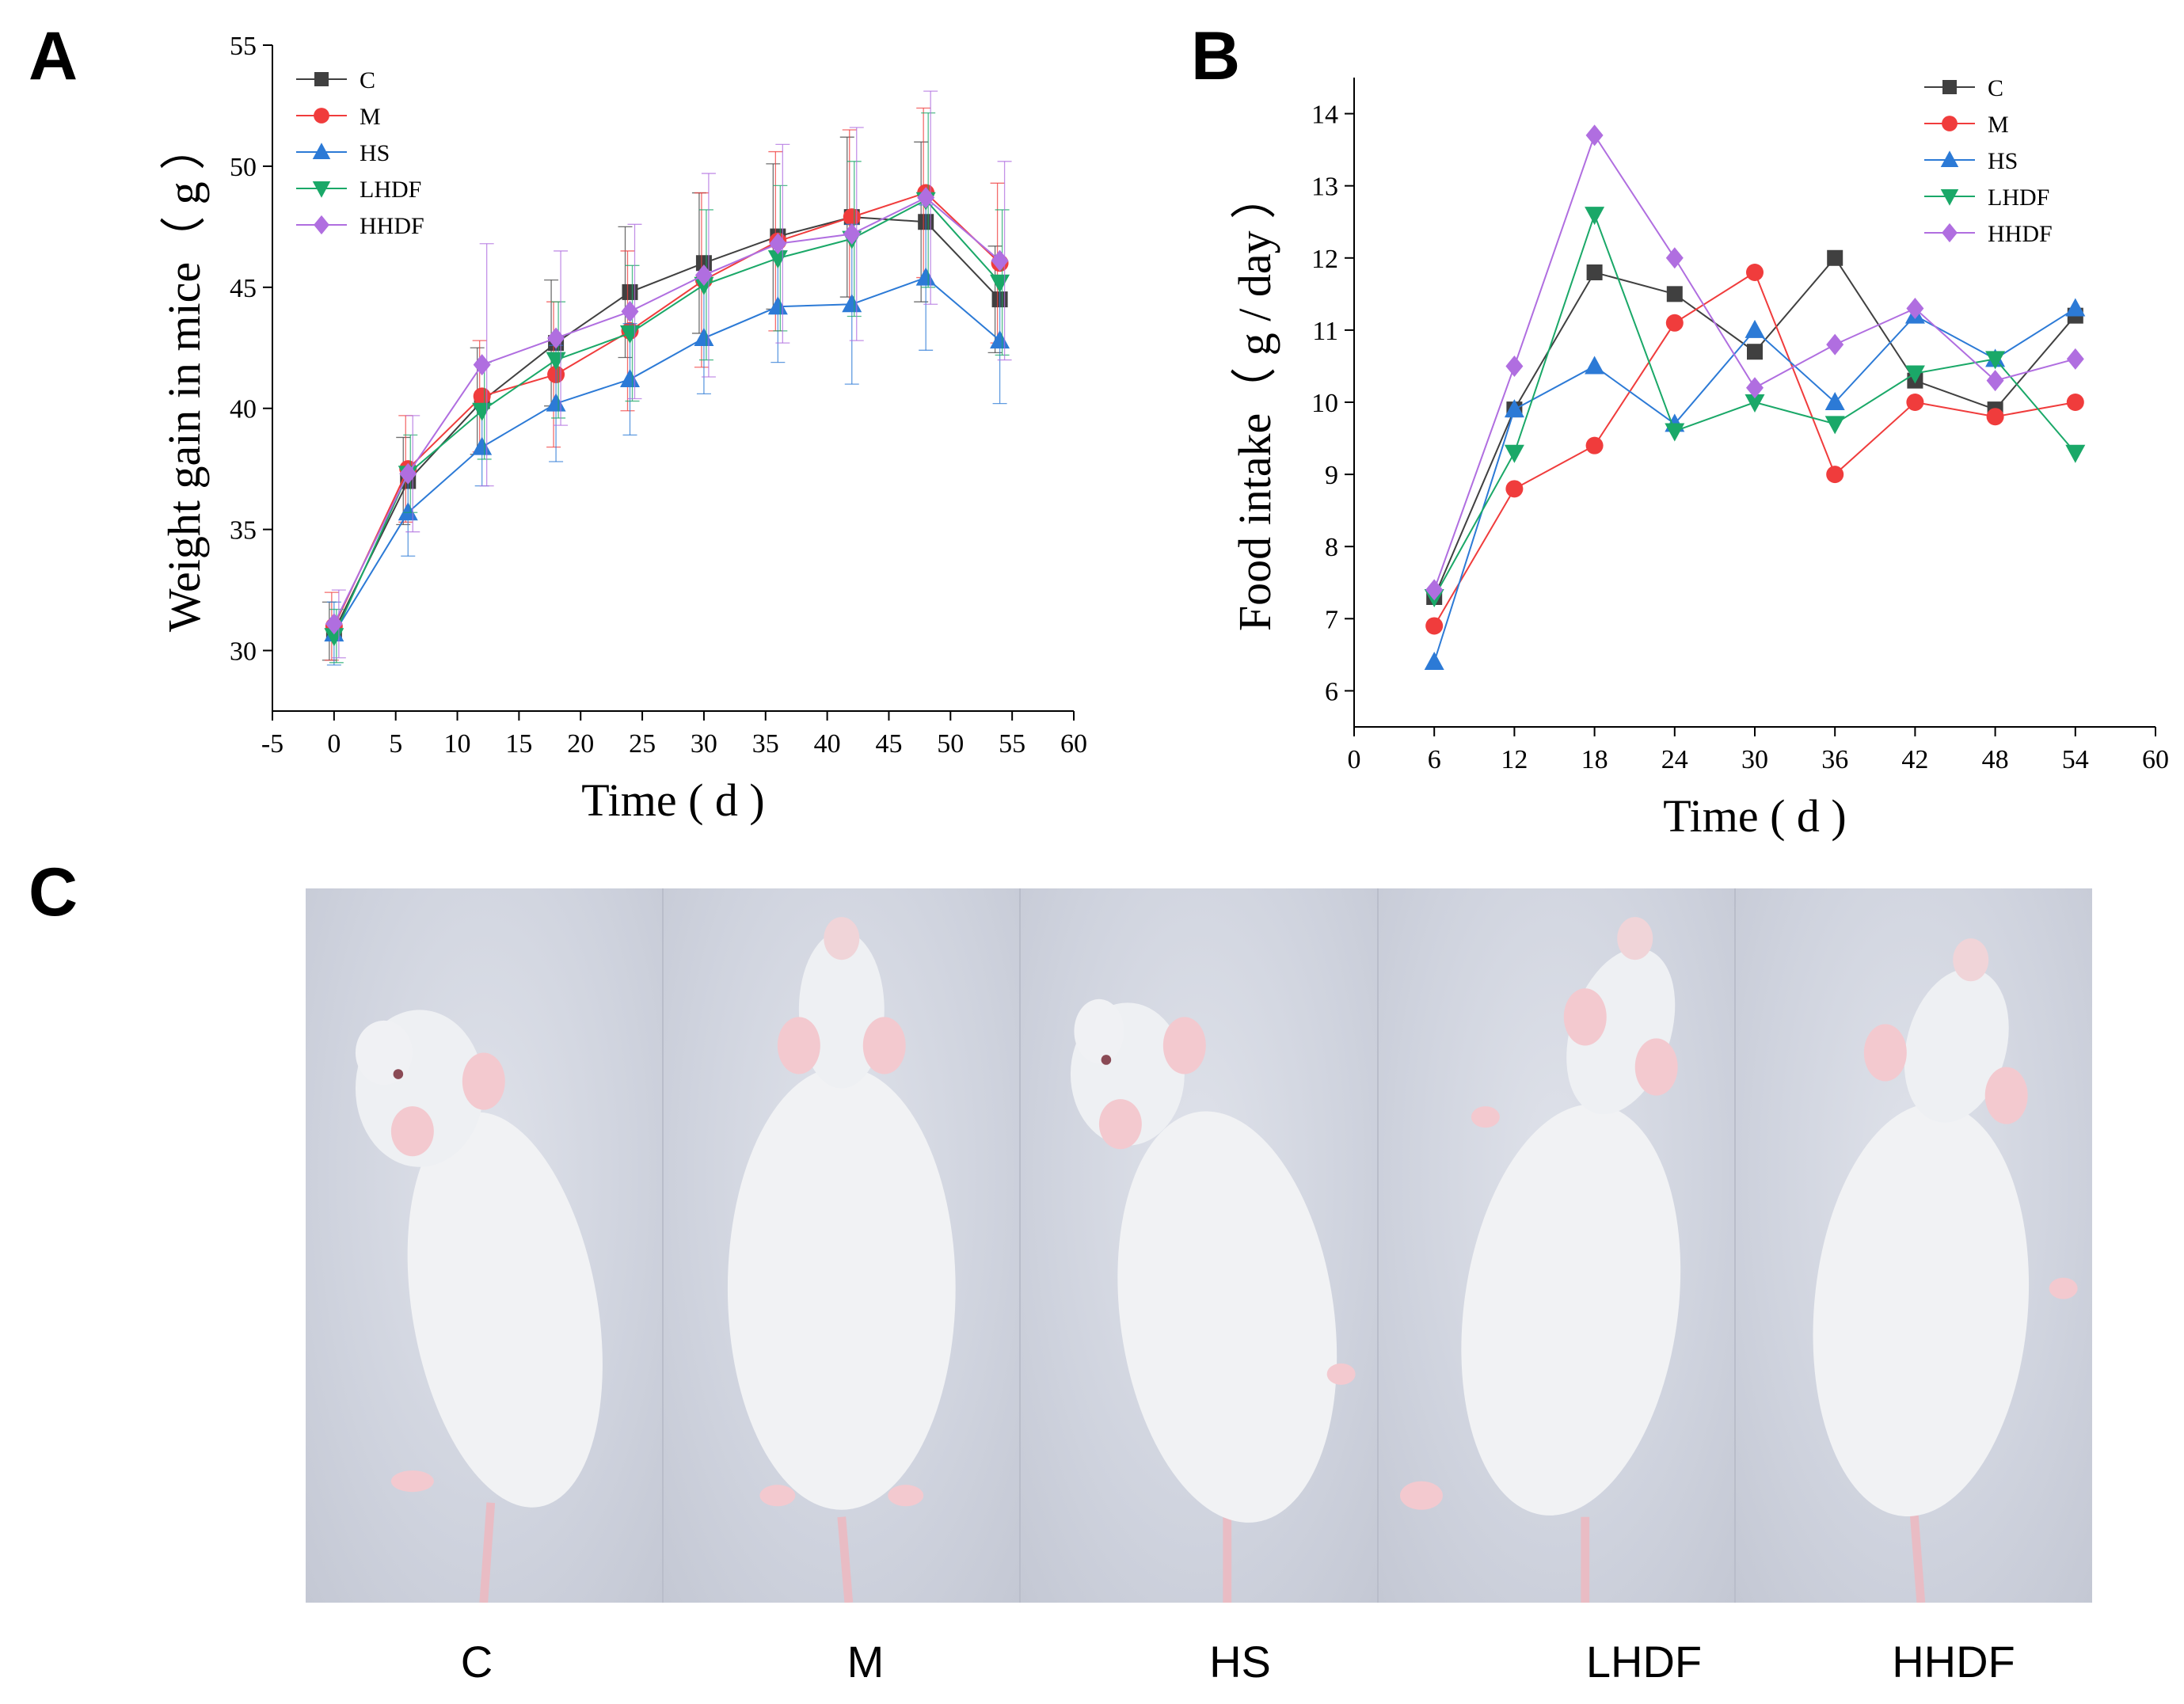 The width and height of the screenshot is (2184, 1704). I want to click on panel-label-c: C, so click(53, 892).